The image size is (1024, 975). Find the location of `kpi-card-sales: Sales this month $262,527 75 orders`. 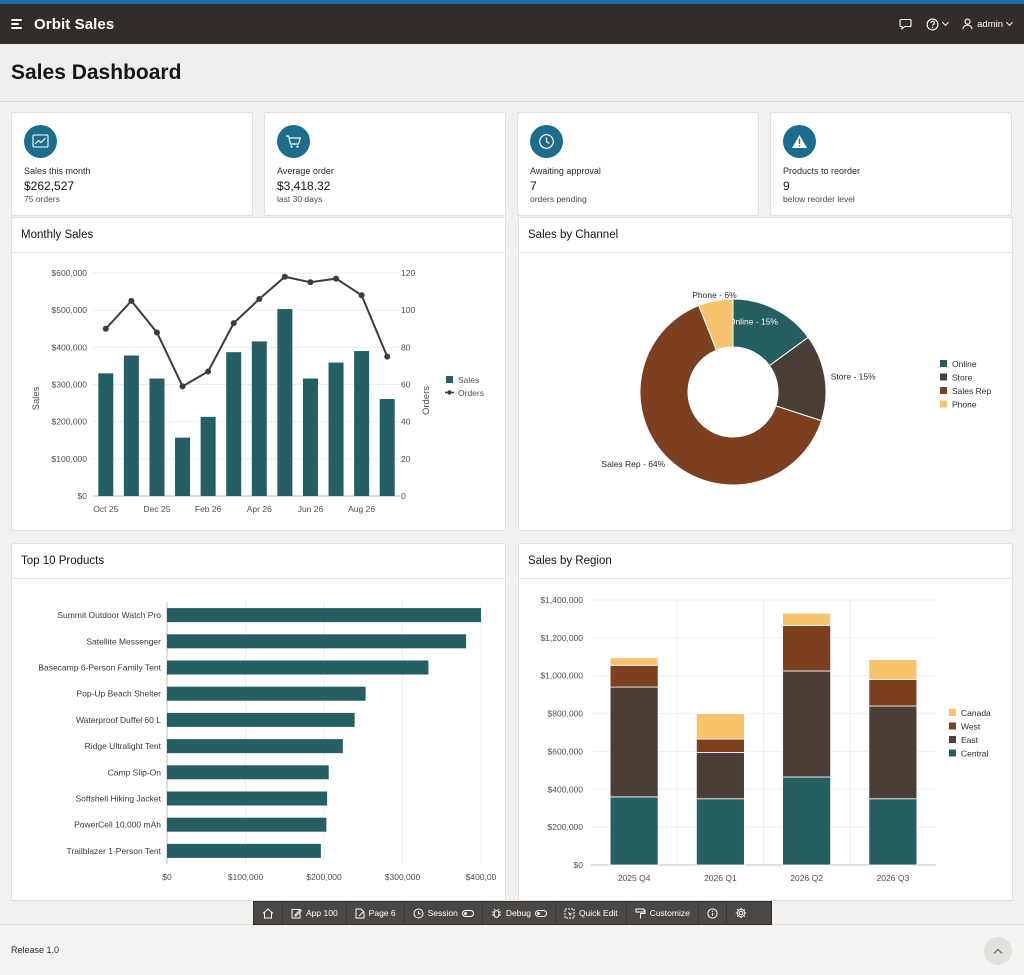

kpi-card-sales: Sales this month $262,527 75 orders is located at coordinates (132, 164).